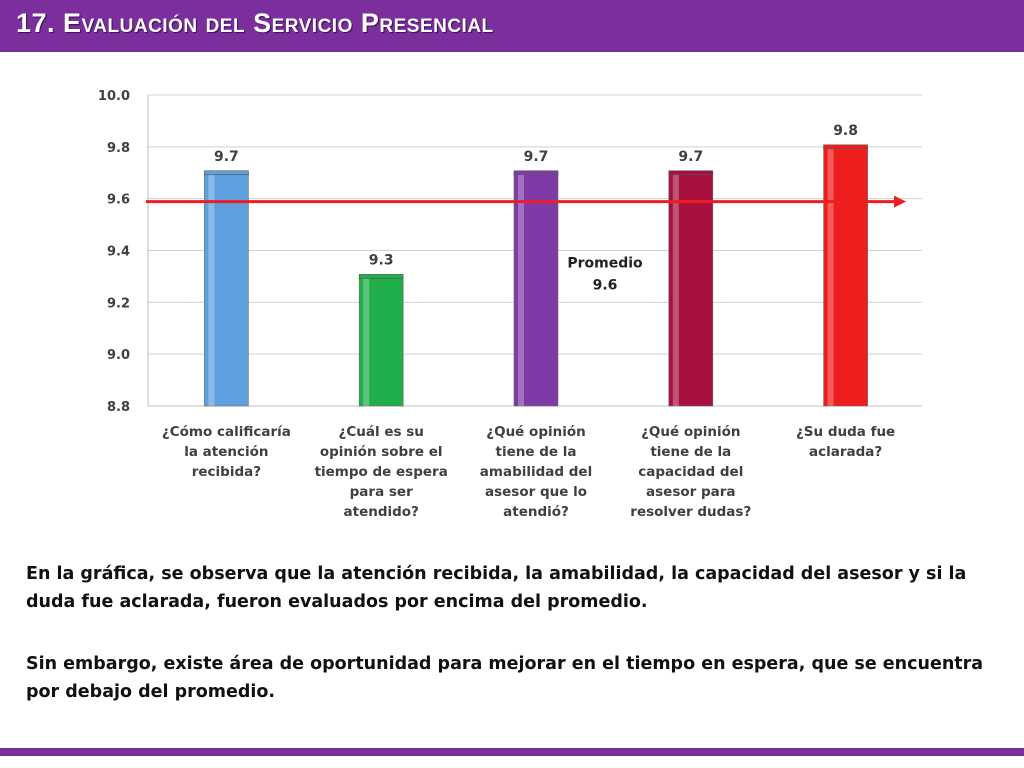 This screenshot has width=1024, height=768. I want to click on category-label: ¿Cuál es su, so click(381, 432).